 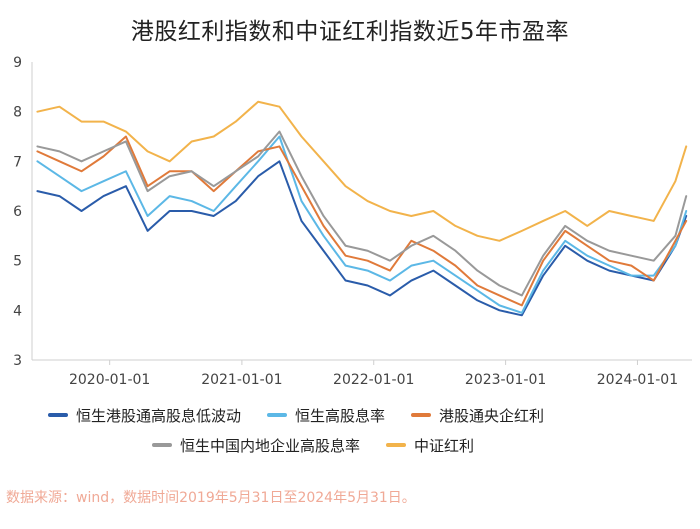 I want to click on legend-item-soe-div: 港股通央企红利, so click(x=477, y=415).